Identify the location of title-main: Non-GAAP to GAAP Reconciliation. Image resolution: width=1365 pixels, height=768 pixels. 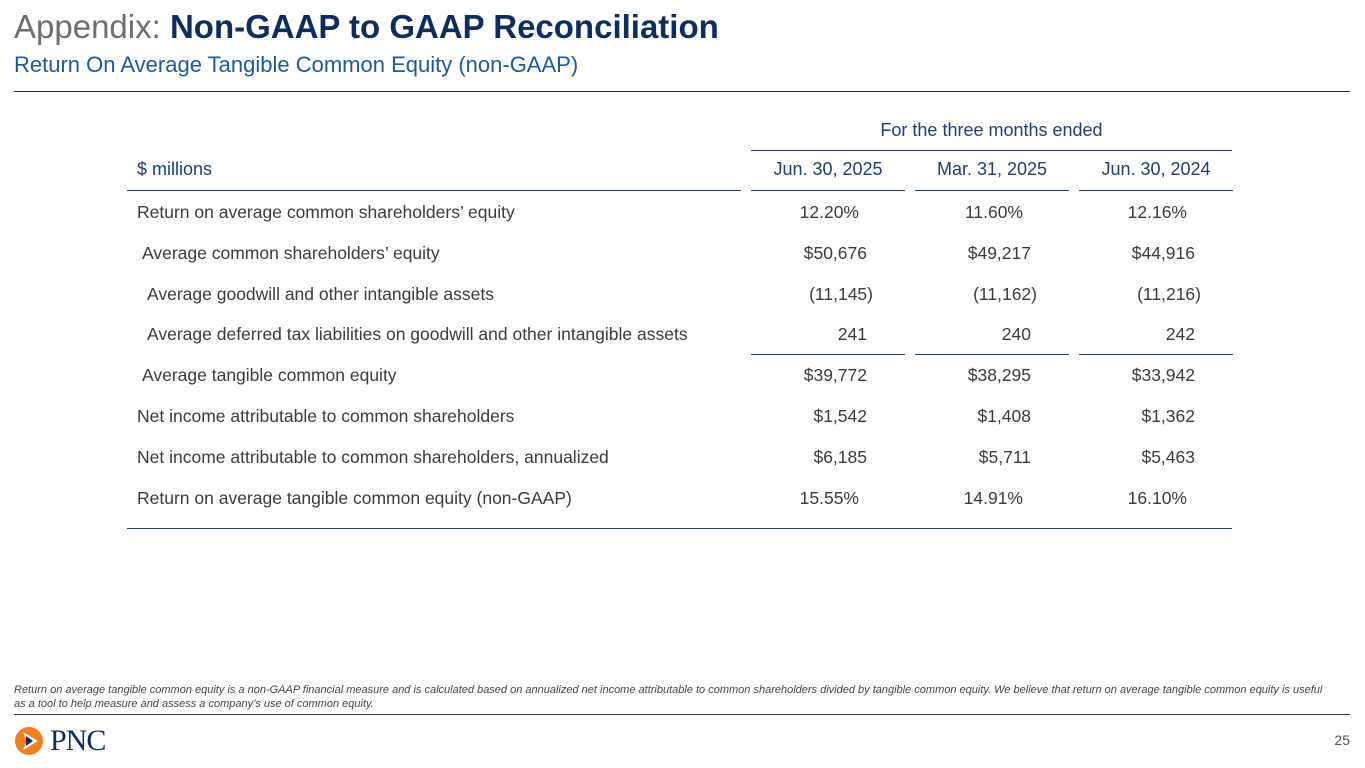
(444, 26).